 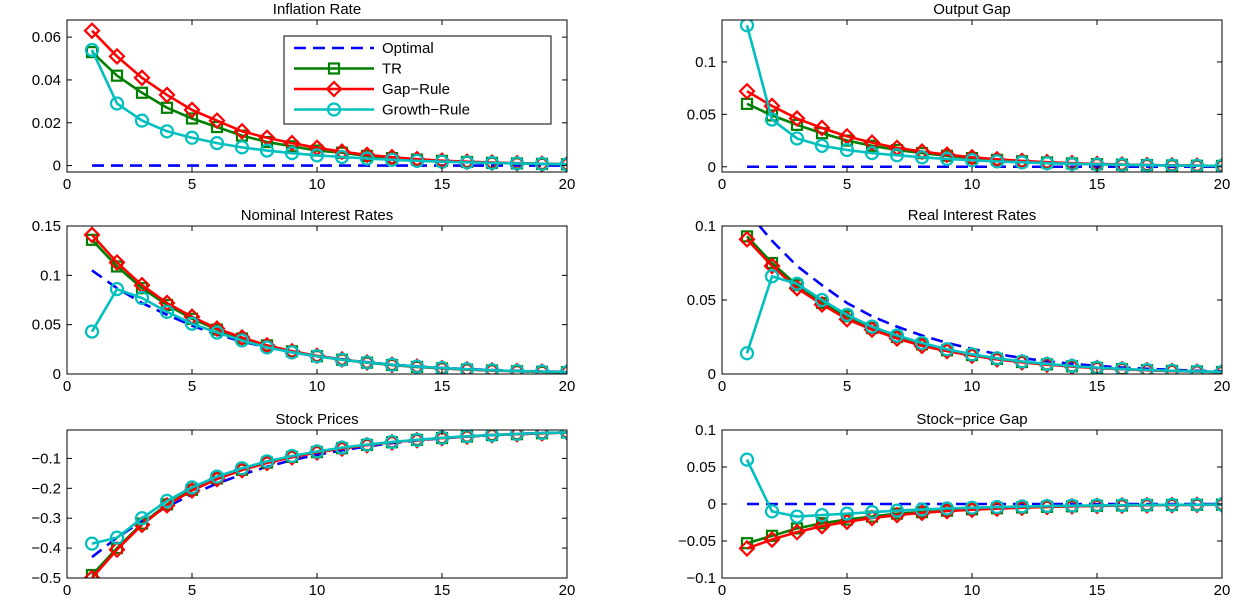 I want to click on legend: Optimal TR Gap−Rule Growth−Rule, so click(x=417, y=80).